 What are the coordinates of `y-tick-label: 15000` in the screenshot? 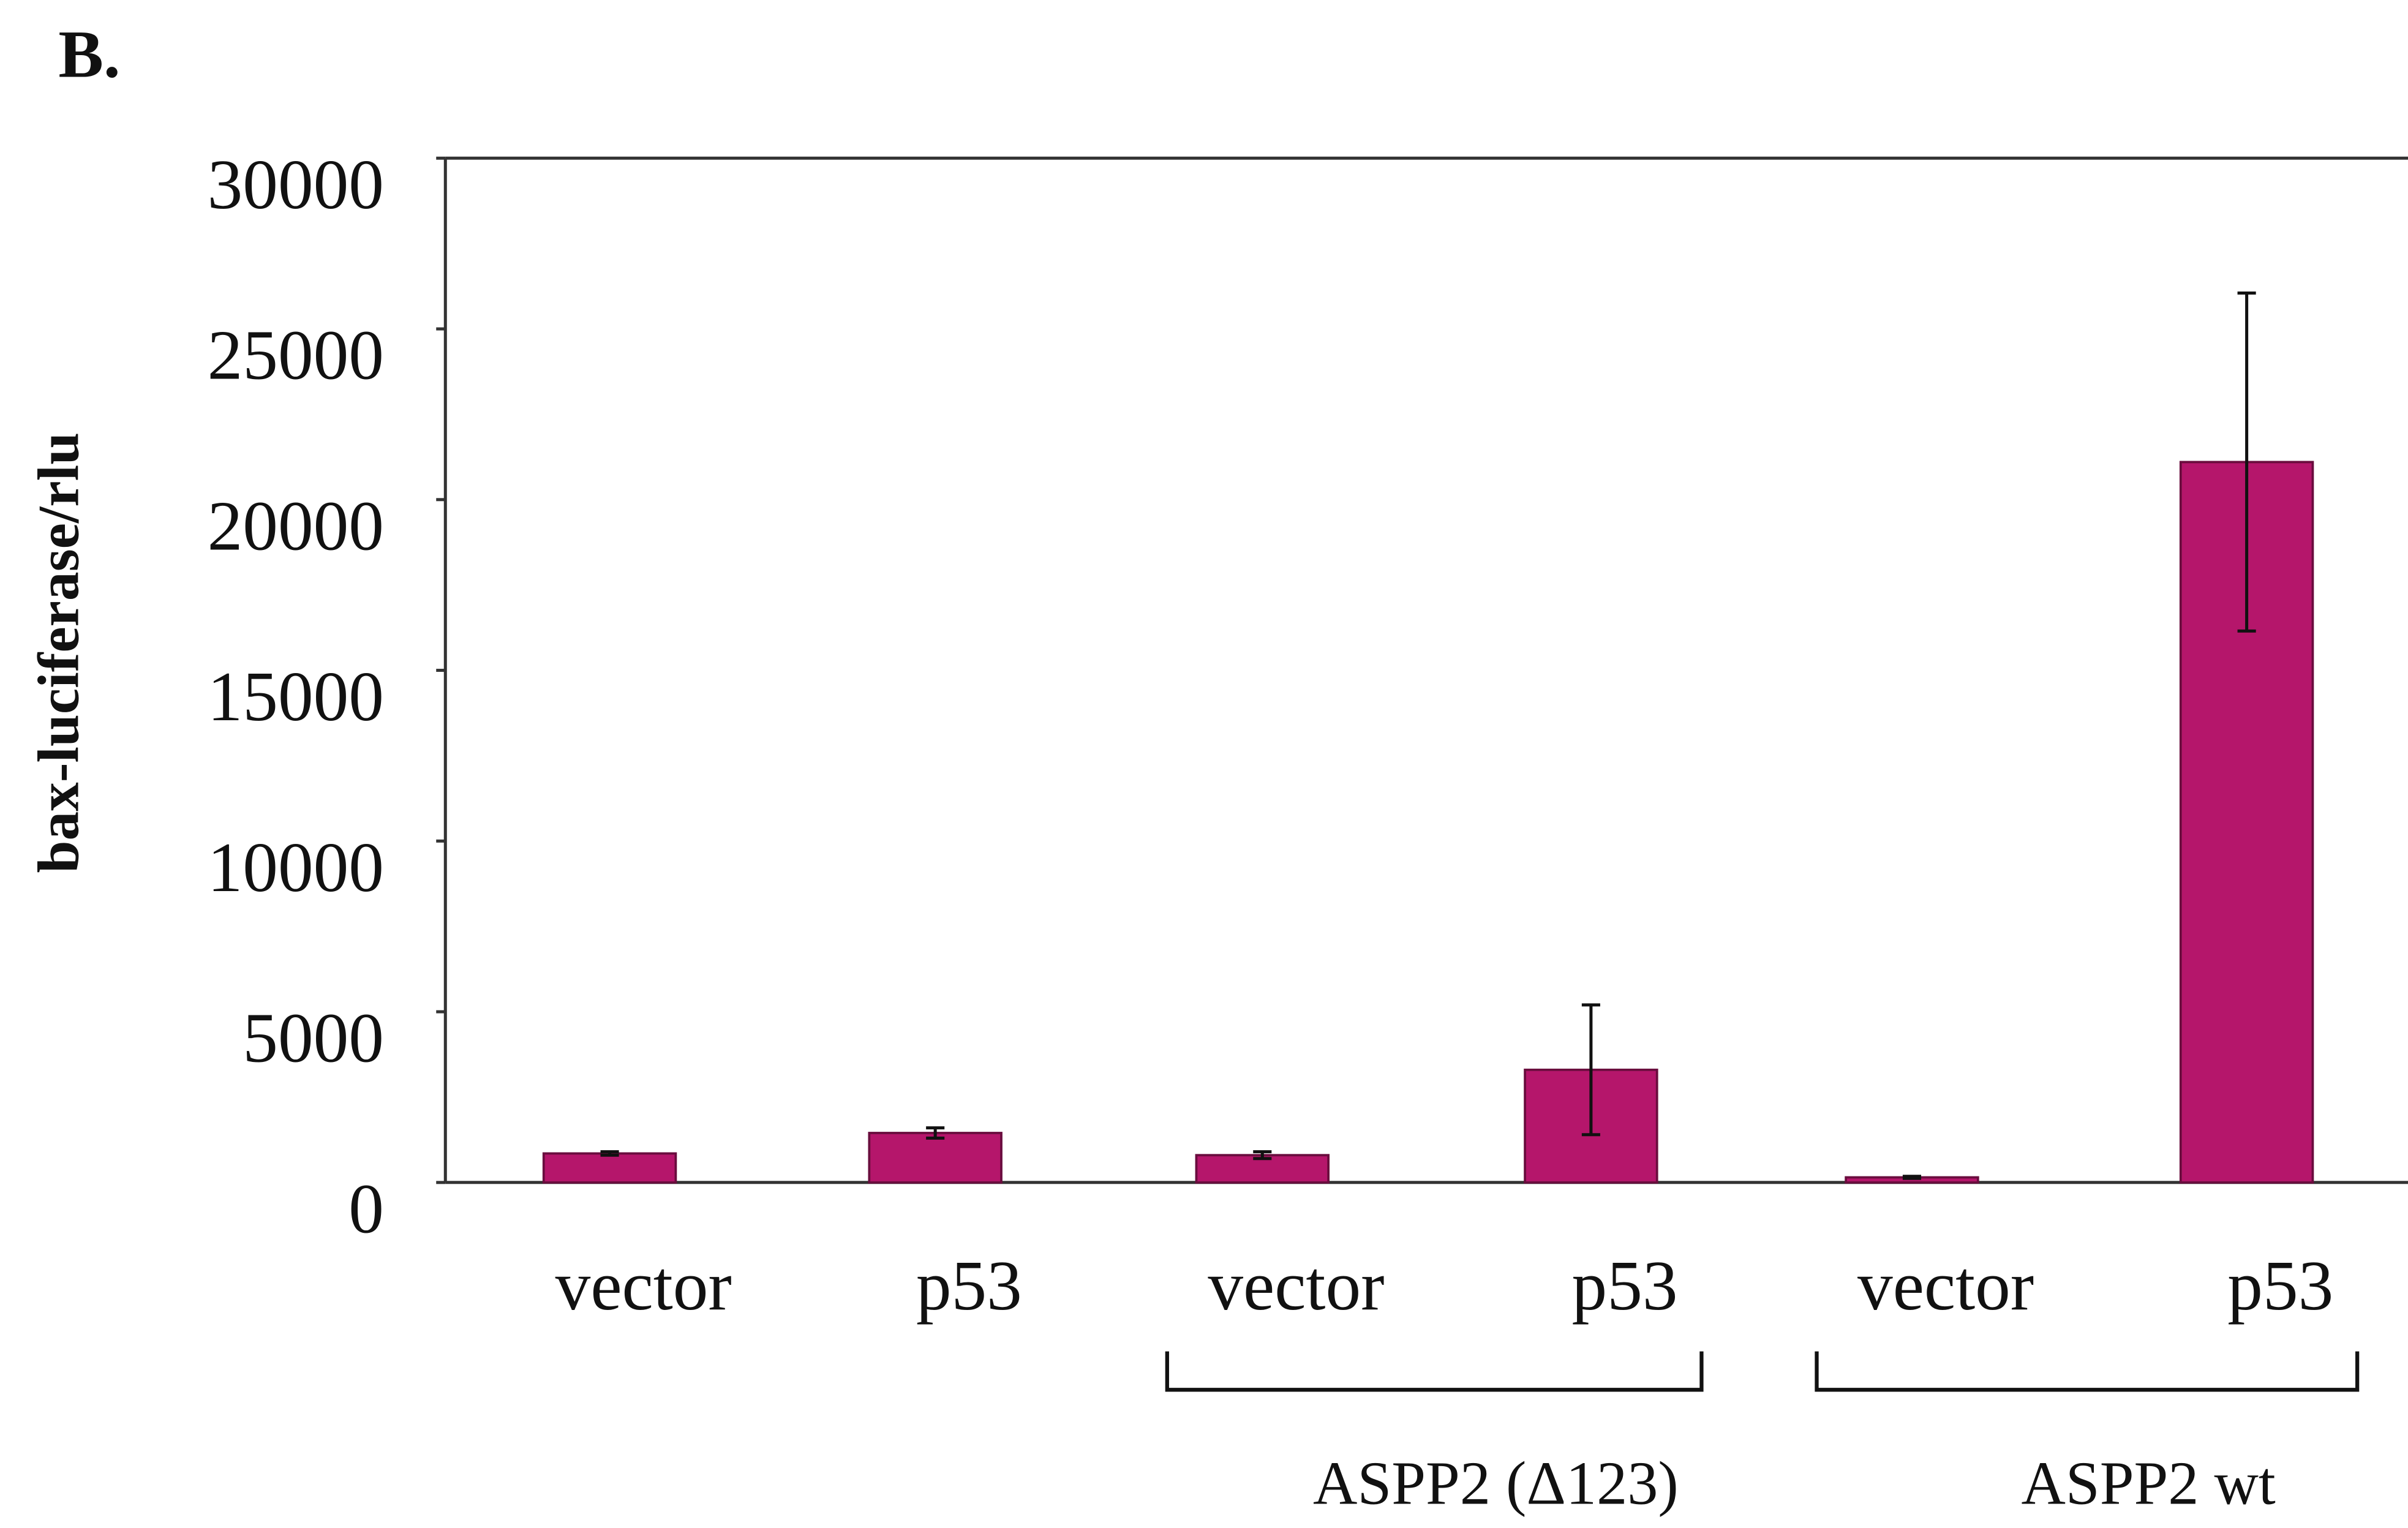 It's located at (296, 697).